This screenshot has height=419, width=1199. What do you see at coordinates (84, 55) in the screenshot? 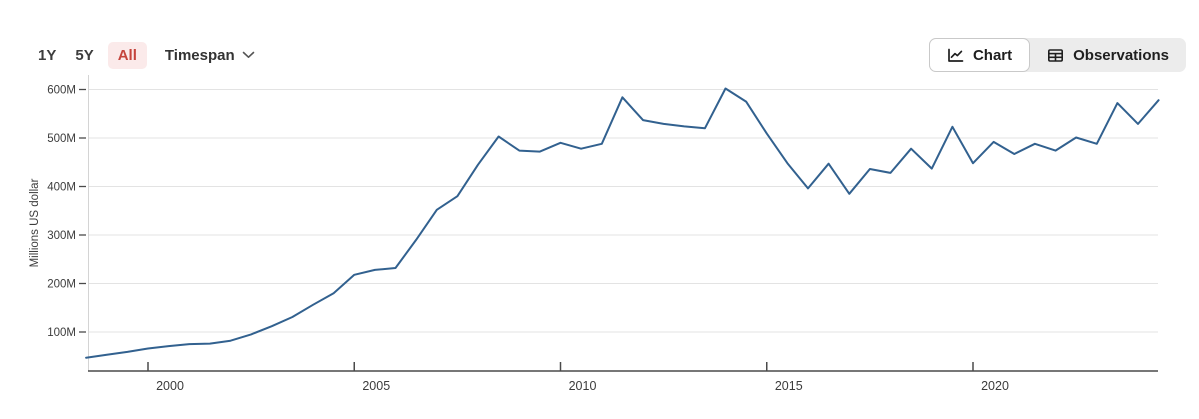
I see `range-5y-button: 5Y` at bounding box center [84, 55].